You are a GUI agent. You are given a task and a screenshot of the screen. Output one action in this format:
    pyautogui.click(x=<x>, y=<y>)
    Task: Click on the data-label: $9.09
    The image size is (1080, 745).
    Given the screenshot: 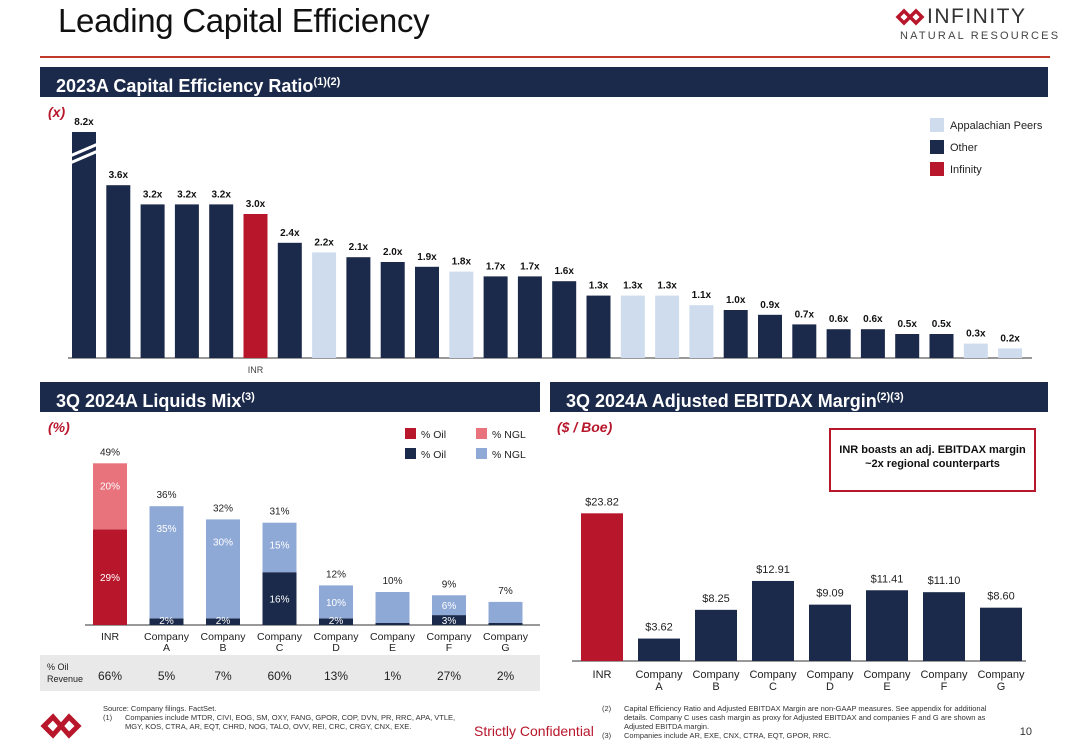 What is the action you would take?
    pyautogui.click(x=830, y=594)
    